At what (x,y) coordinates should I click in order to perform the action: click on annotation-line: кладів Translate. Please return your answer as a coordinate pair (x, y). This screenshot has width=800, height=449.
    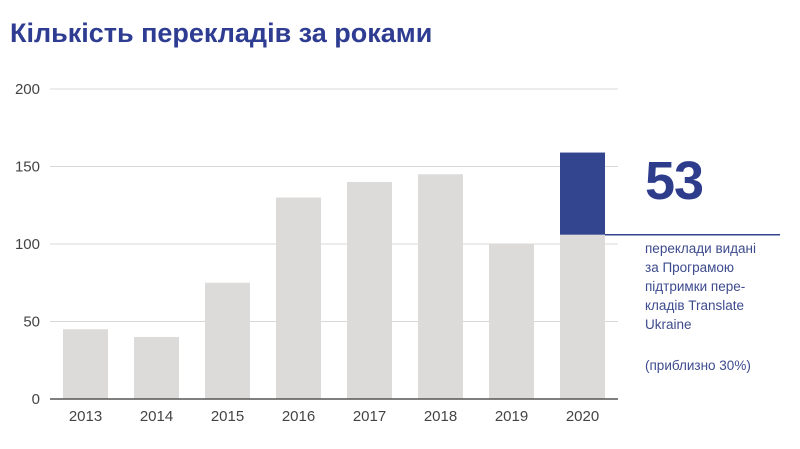
    Looking at the image, I should click on (695, 305).